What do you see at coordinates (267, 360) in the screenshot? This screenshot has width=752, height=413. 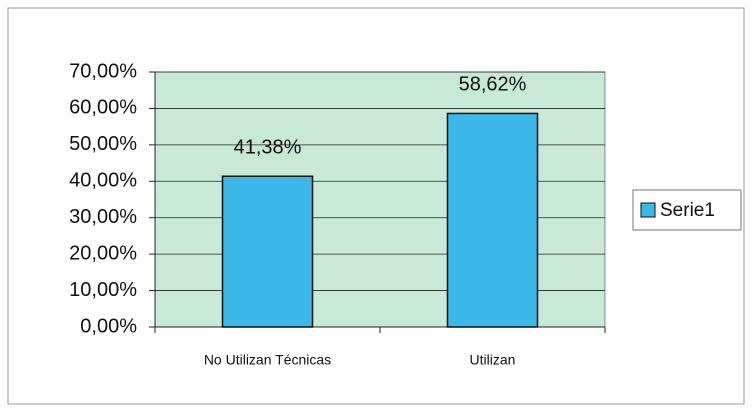 I see `x-tick-label: No Utilizan Técnicas` at bounding box center [267, 360].